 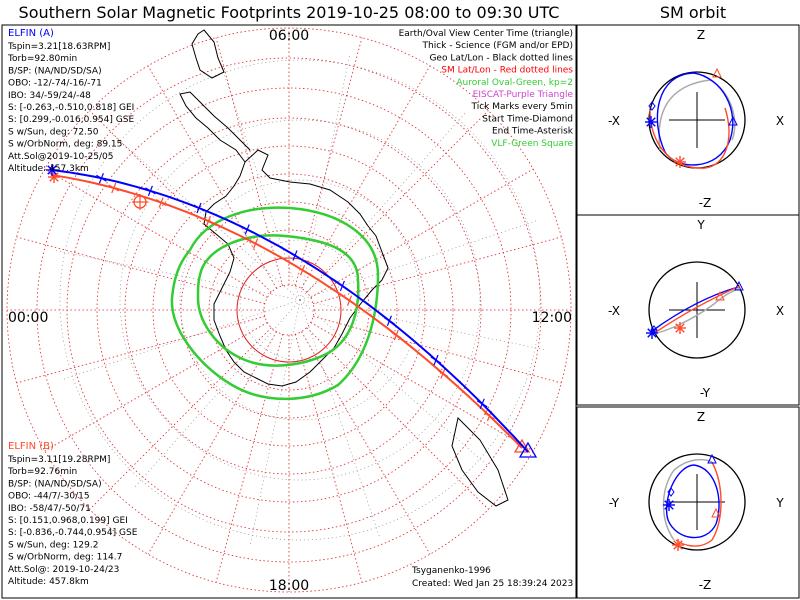 I want to click on geo-lat-circle, so click(x=300, y=300).